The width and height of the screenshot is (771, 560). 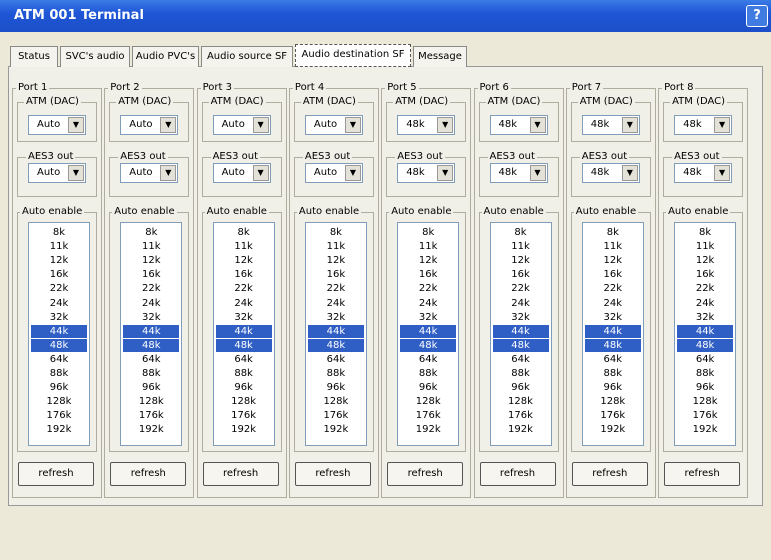 I want to click on tab: Audio destination SF, so click(x=353, y=55).